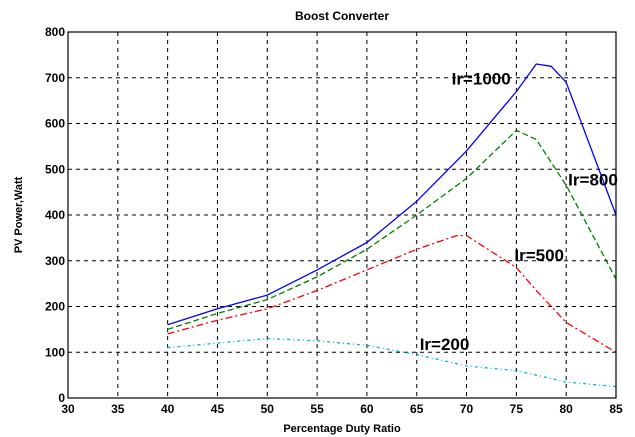 This screenshot has height=437, width=635. What do you see at coordinates (342, 16) in the screenshot?
I see `chart-title: Boost Converter` at bounding box center [342, 16].